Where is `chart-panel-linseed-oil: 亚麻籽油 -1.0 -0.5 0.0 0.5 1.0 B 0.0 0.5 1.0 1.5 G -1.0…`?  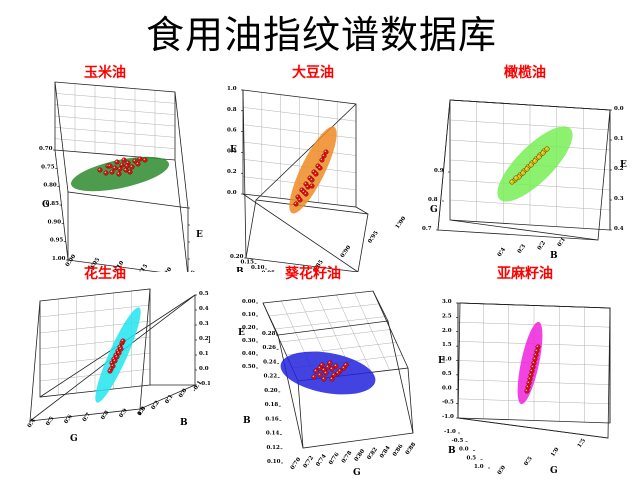
chart-panel-linseed-oil: 亚麻籽油 -1.0 -0.5 0.0 0.5 1.0 B 0.0 0.5 1.0 1.5 G -1.0… is located at coordinates (525, 369).